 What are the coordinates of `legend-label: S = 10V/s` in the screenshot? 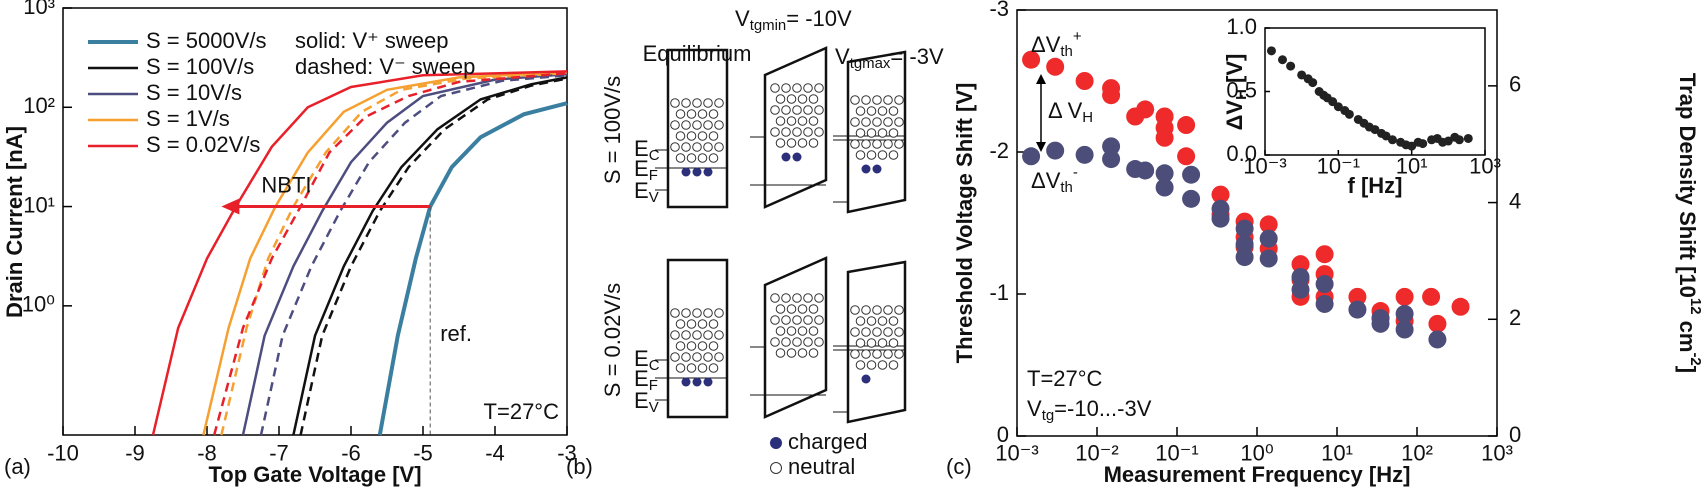 It's located at (194, 92).